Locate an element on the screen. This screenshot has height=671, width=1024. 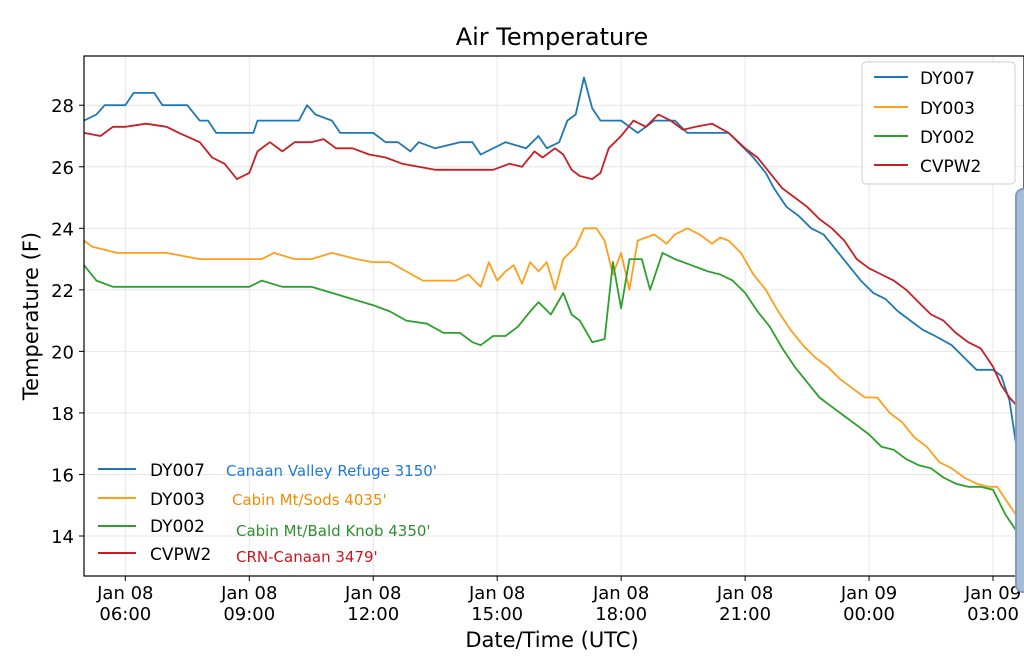
legend-top-right: DY007 DY003 DY002 CVPW2 is located at coordinates (938, 123).